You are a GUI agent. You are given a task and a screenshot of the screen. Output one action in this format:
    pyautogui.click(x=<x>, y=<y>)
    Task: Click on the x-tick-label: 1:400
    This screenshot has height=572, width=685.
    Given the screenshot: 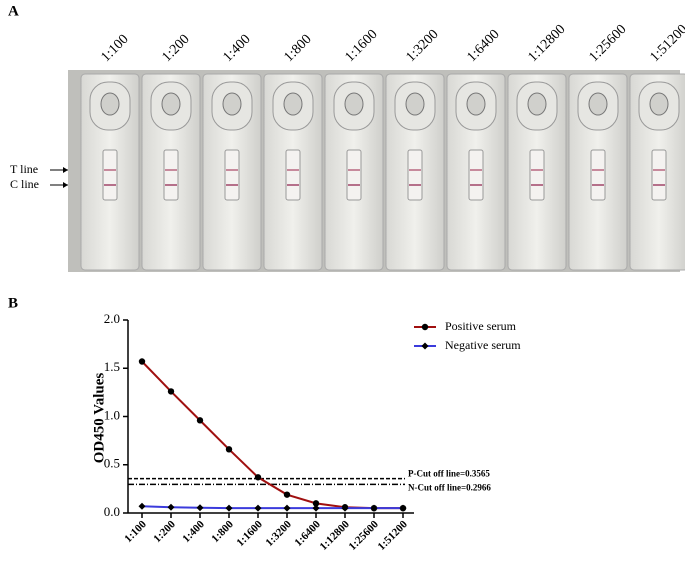 What is the action you would take?
    pyautogui.click(x=193, y=531)
    